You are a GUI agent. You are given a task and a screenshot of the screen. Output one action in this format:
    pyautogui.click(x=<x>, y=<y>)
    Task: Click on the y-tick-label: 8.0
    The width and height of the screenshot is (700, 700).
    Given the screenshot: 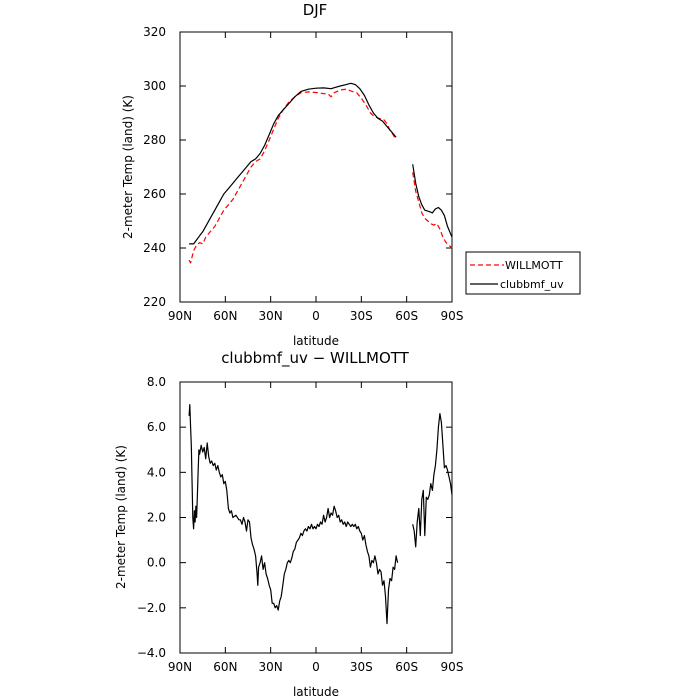 What is the action you would take?
    pyautogui.click(x=156, y=382)
    